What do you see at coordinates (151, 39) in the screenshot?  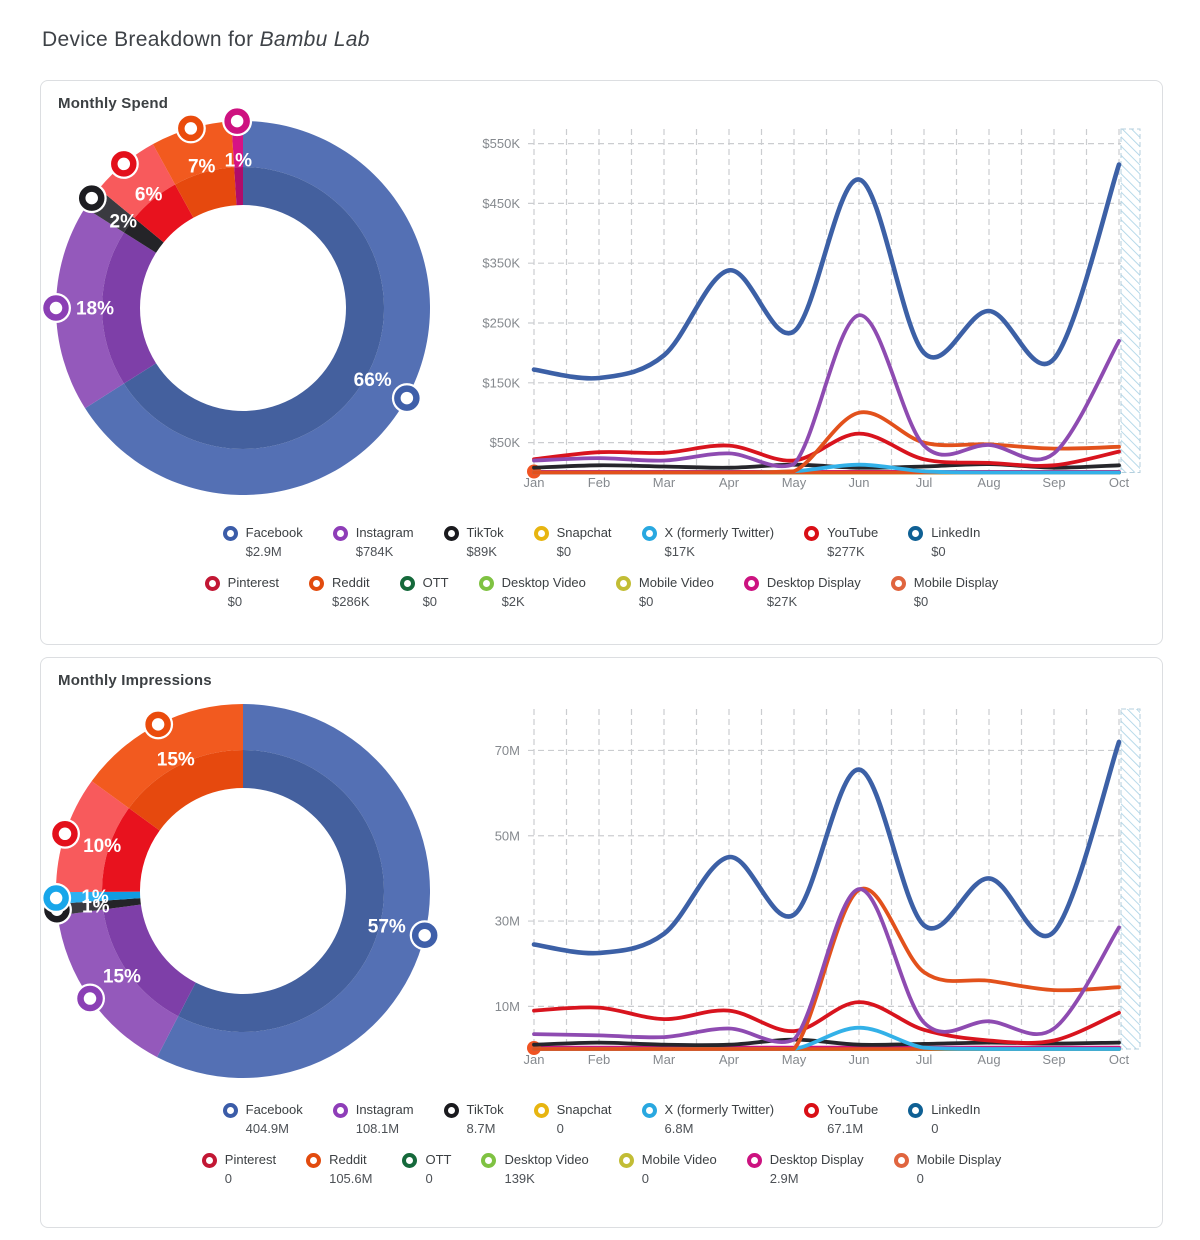 I see `page-title-prefix: Device Breakdown for` at bounding box center [151, 39].